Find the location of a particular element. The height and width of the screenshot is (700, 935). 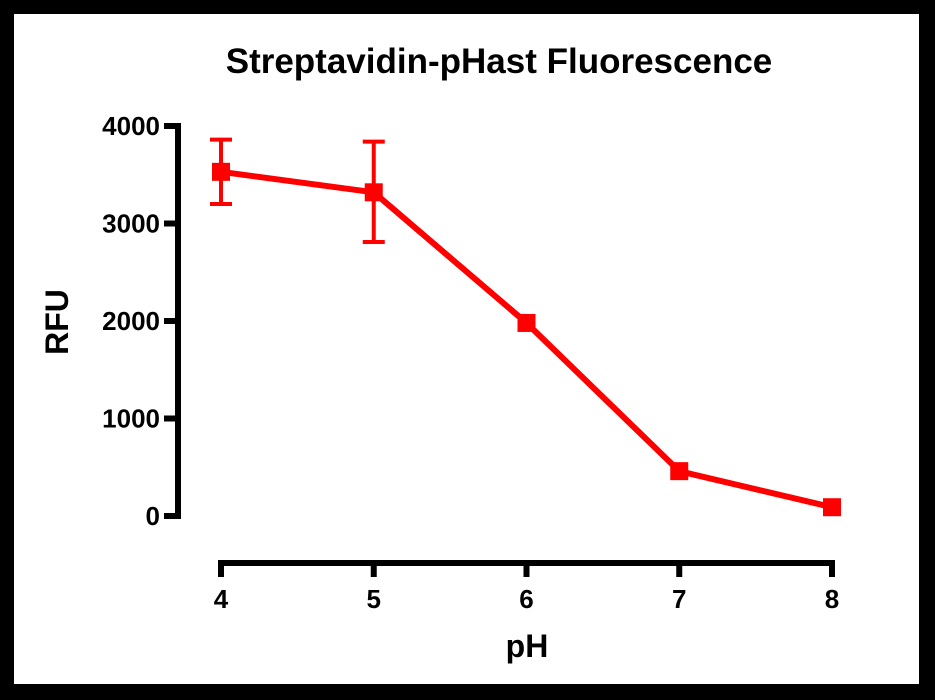

y-tick-label-3: 3000 is located at coordinates (131, 224).